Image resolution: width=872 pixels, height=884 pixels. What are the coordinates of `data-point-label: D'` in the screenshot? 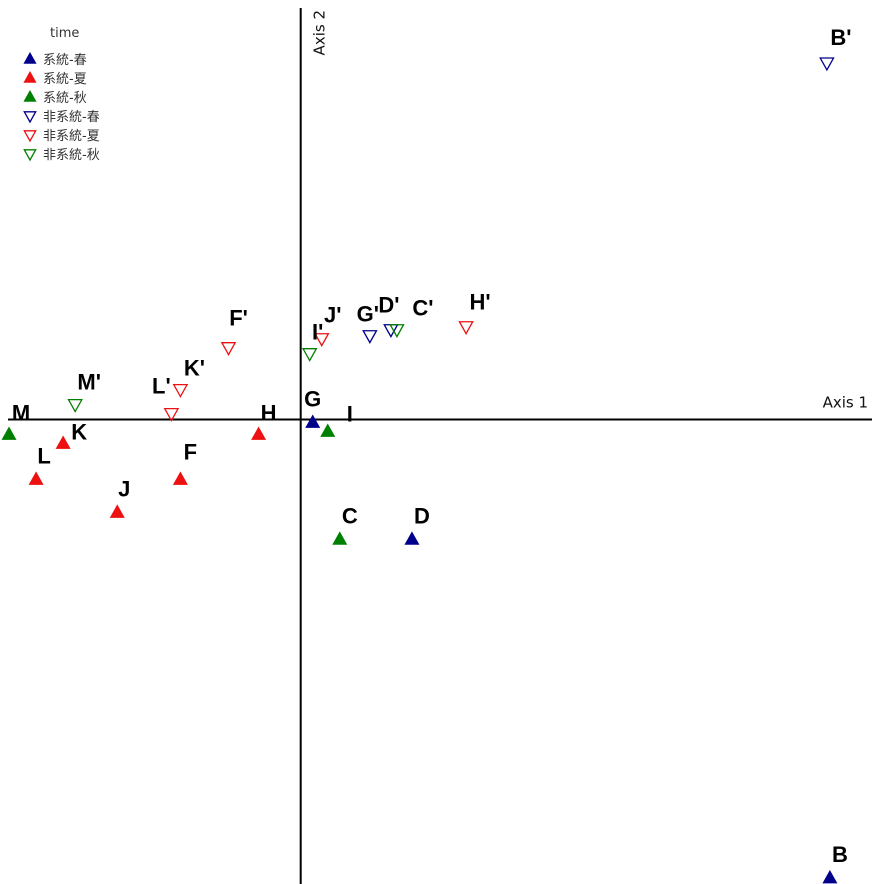 It's located at (388, 305).